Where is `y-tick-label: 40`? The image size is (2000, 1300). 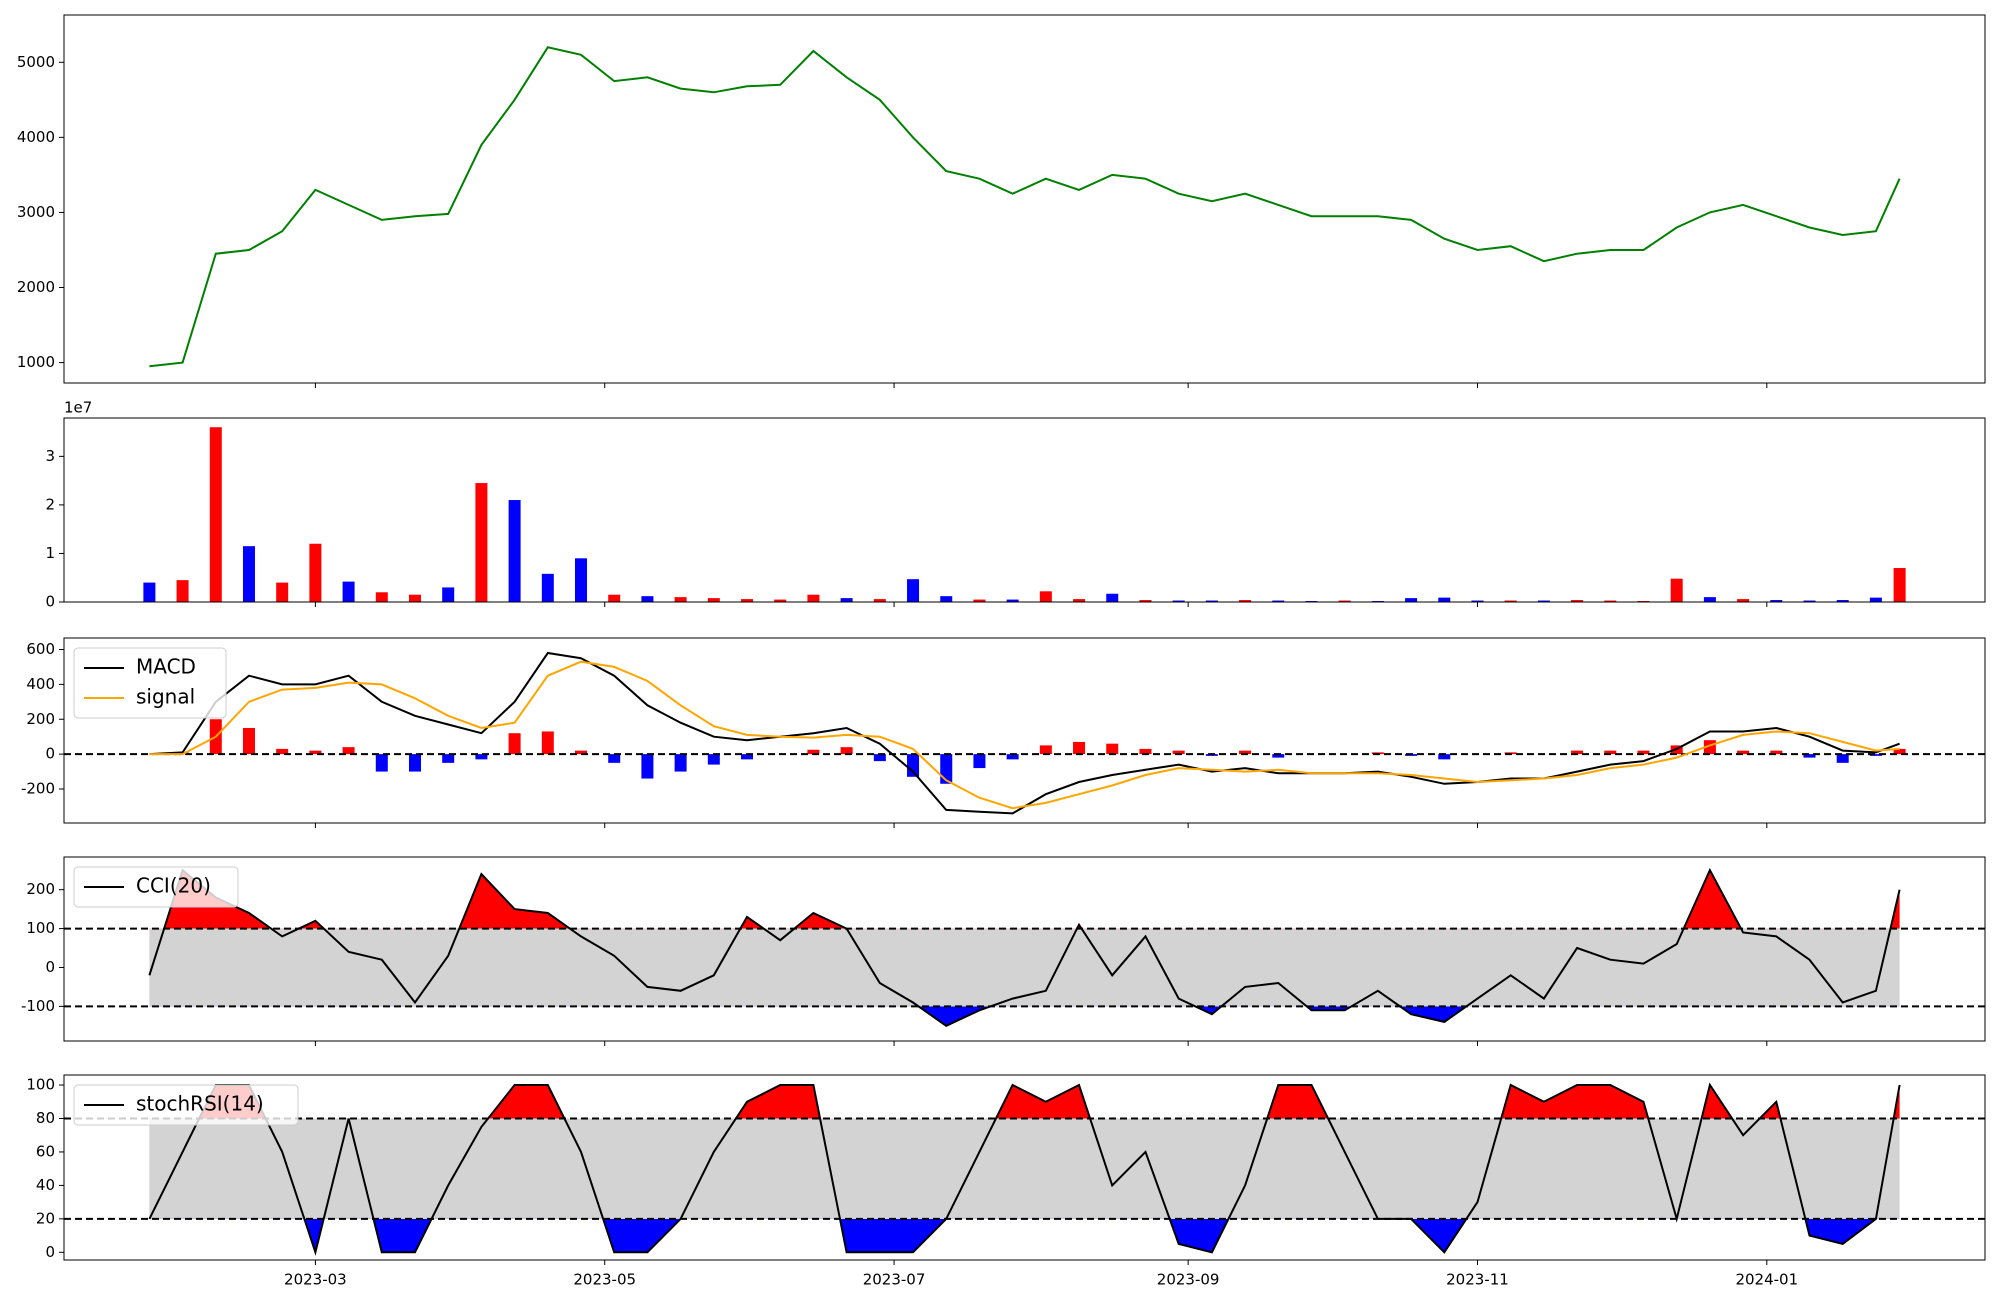
y-tick-label: 40 is located at coordinates (45, 1185).